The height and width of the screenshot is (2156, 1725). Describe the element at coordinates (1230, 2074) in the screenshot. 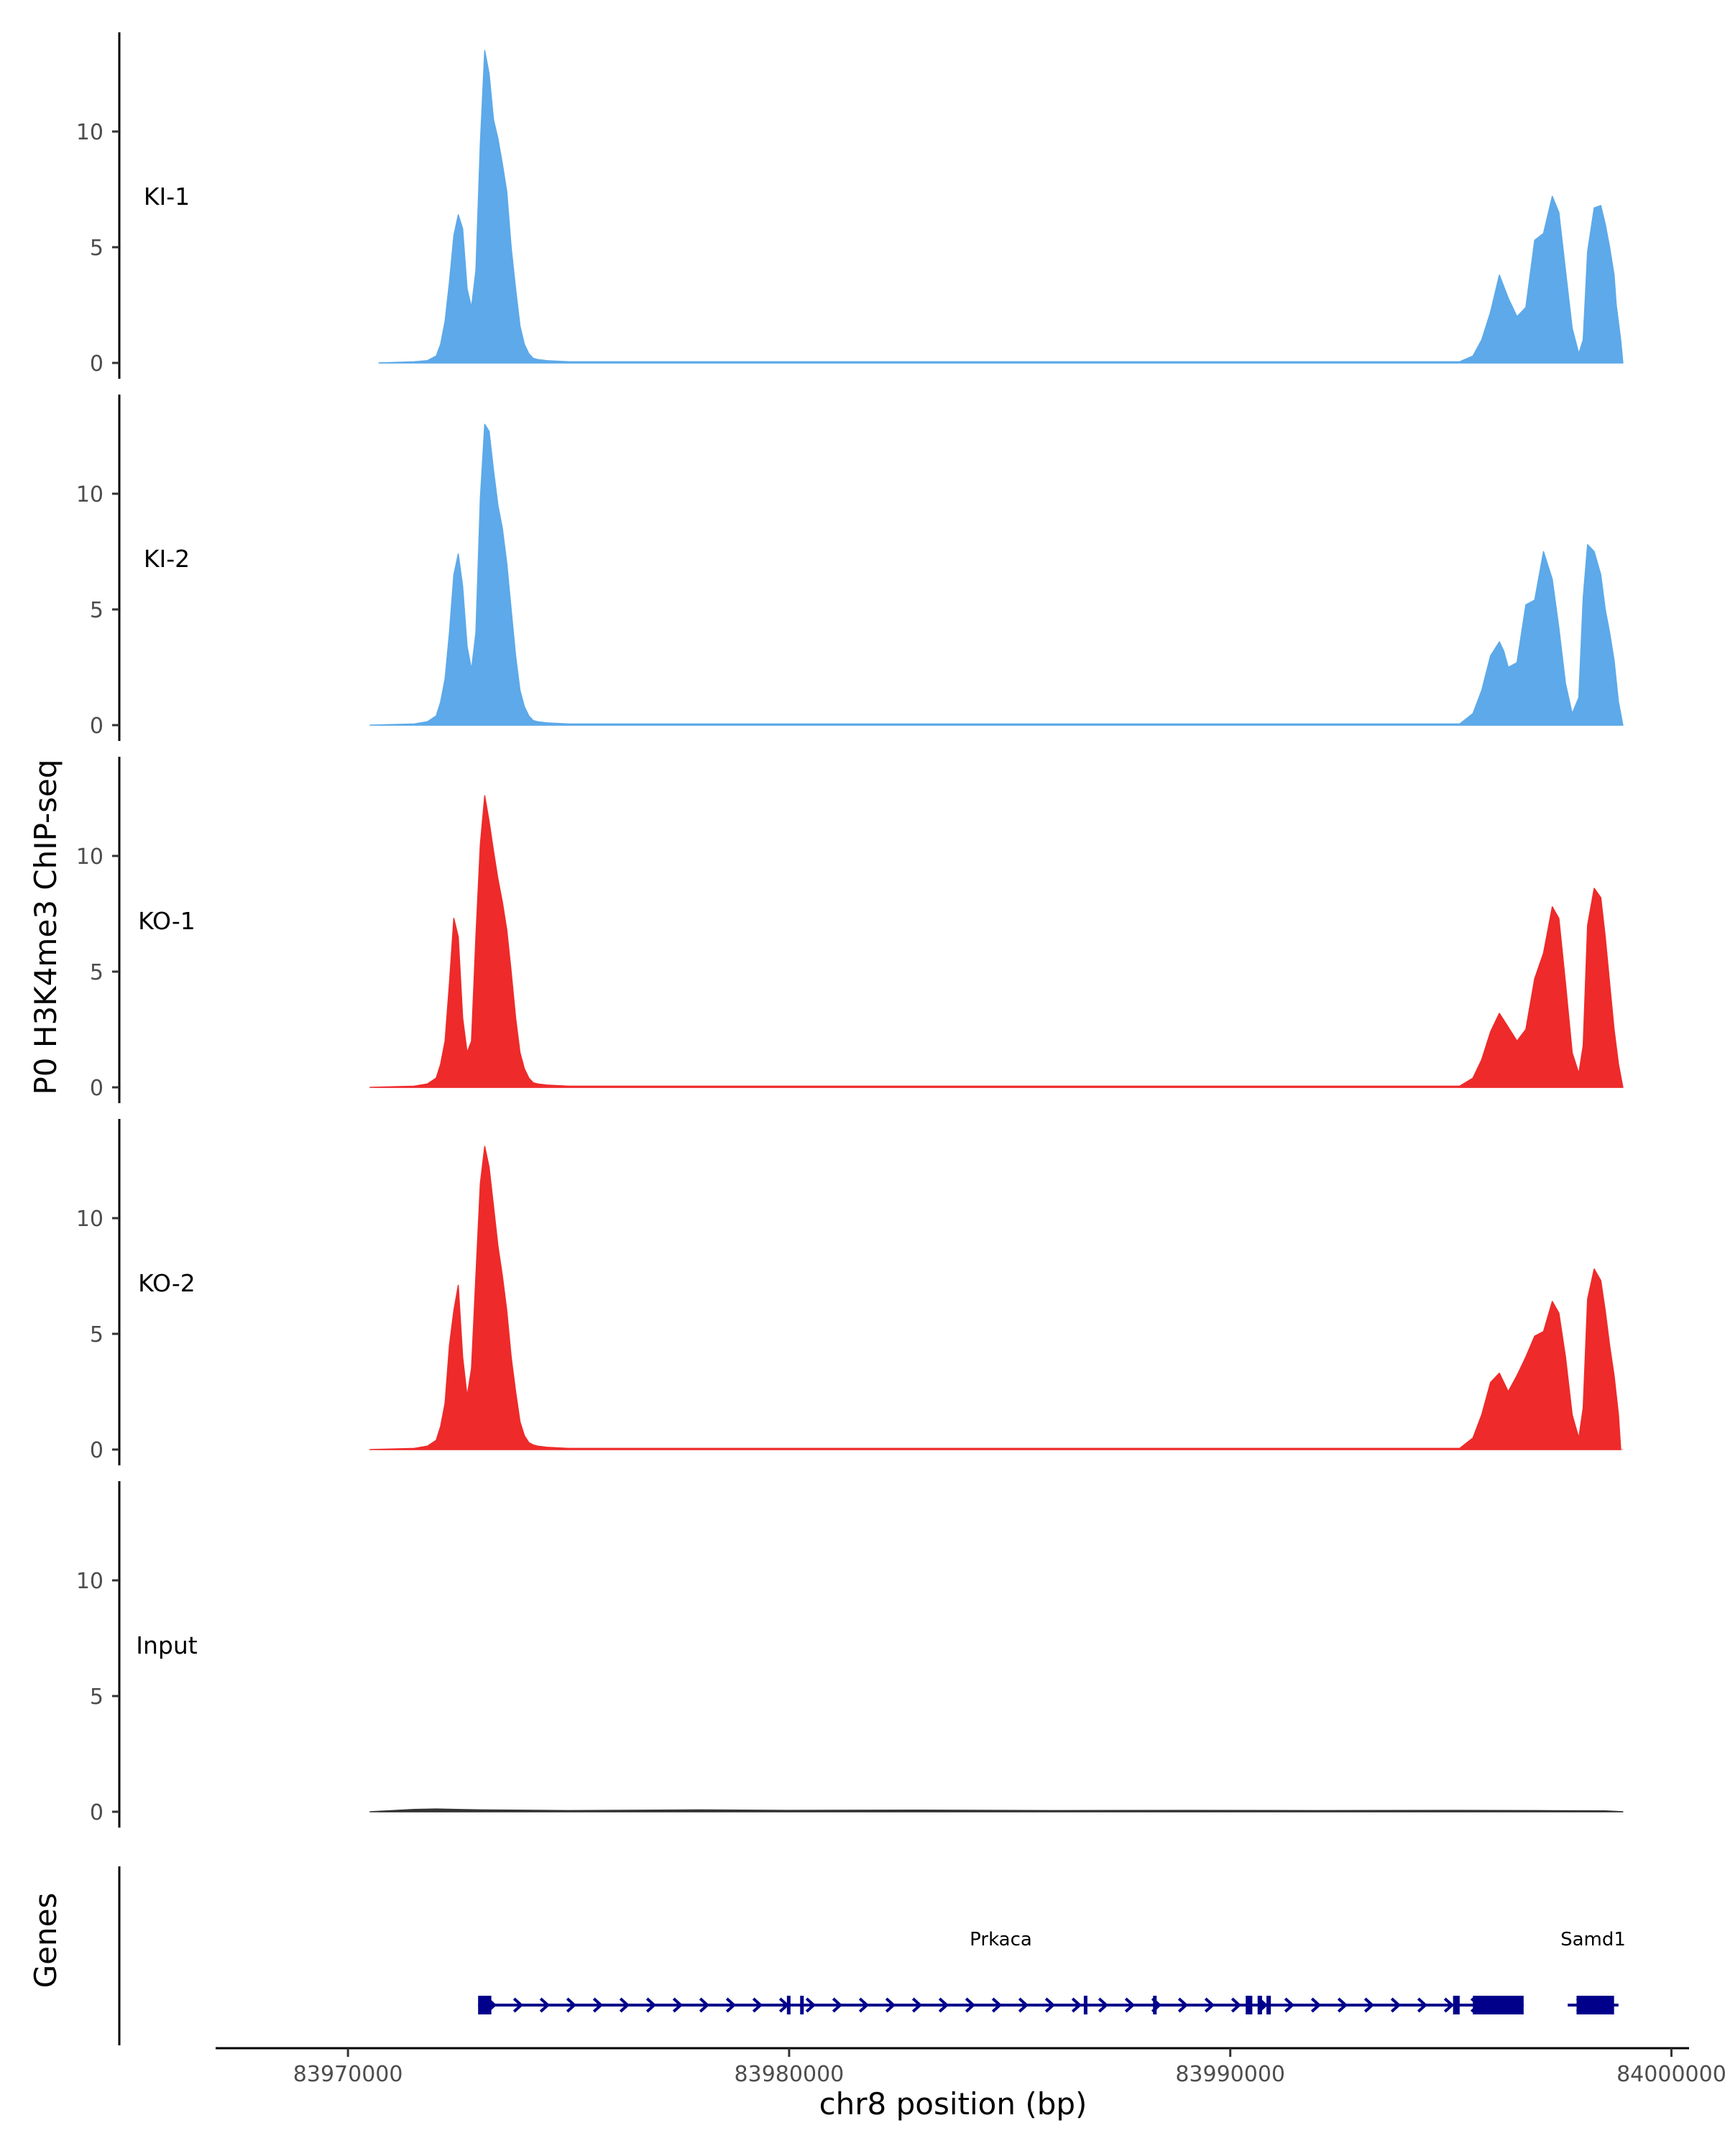

I see `x-tick-label: 83990000` at that location.